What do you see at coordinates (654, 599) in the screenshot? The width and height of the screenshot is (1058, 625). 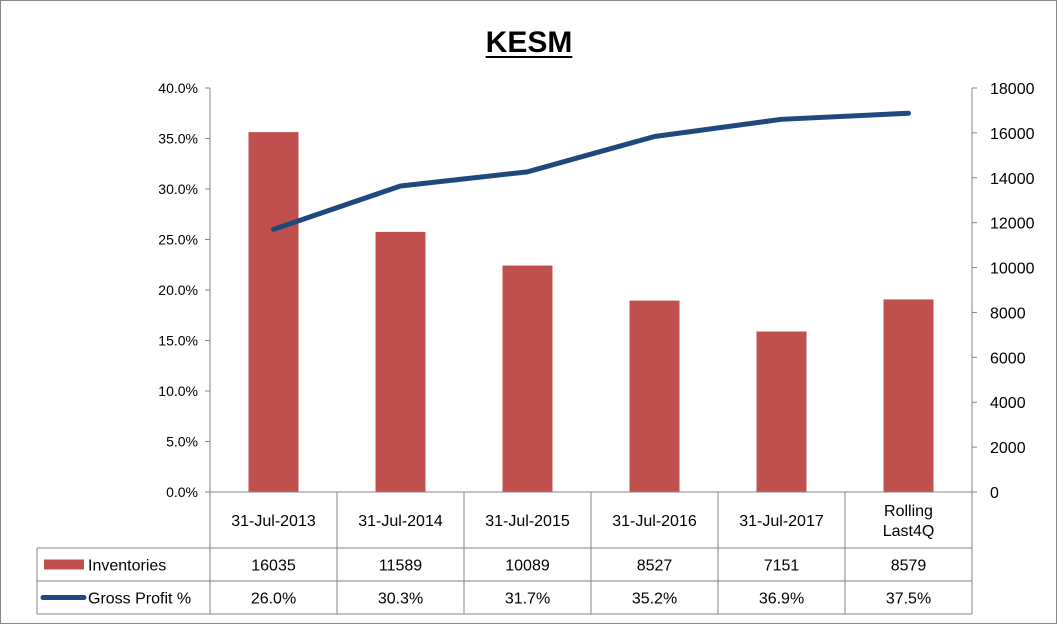 I see `gross-profit-value: 35.2%` at bounding box center [654, 599].